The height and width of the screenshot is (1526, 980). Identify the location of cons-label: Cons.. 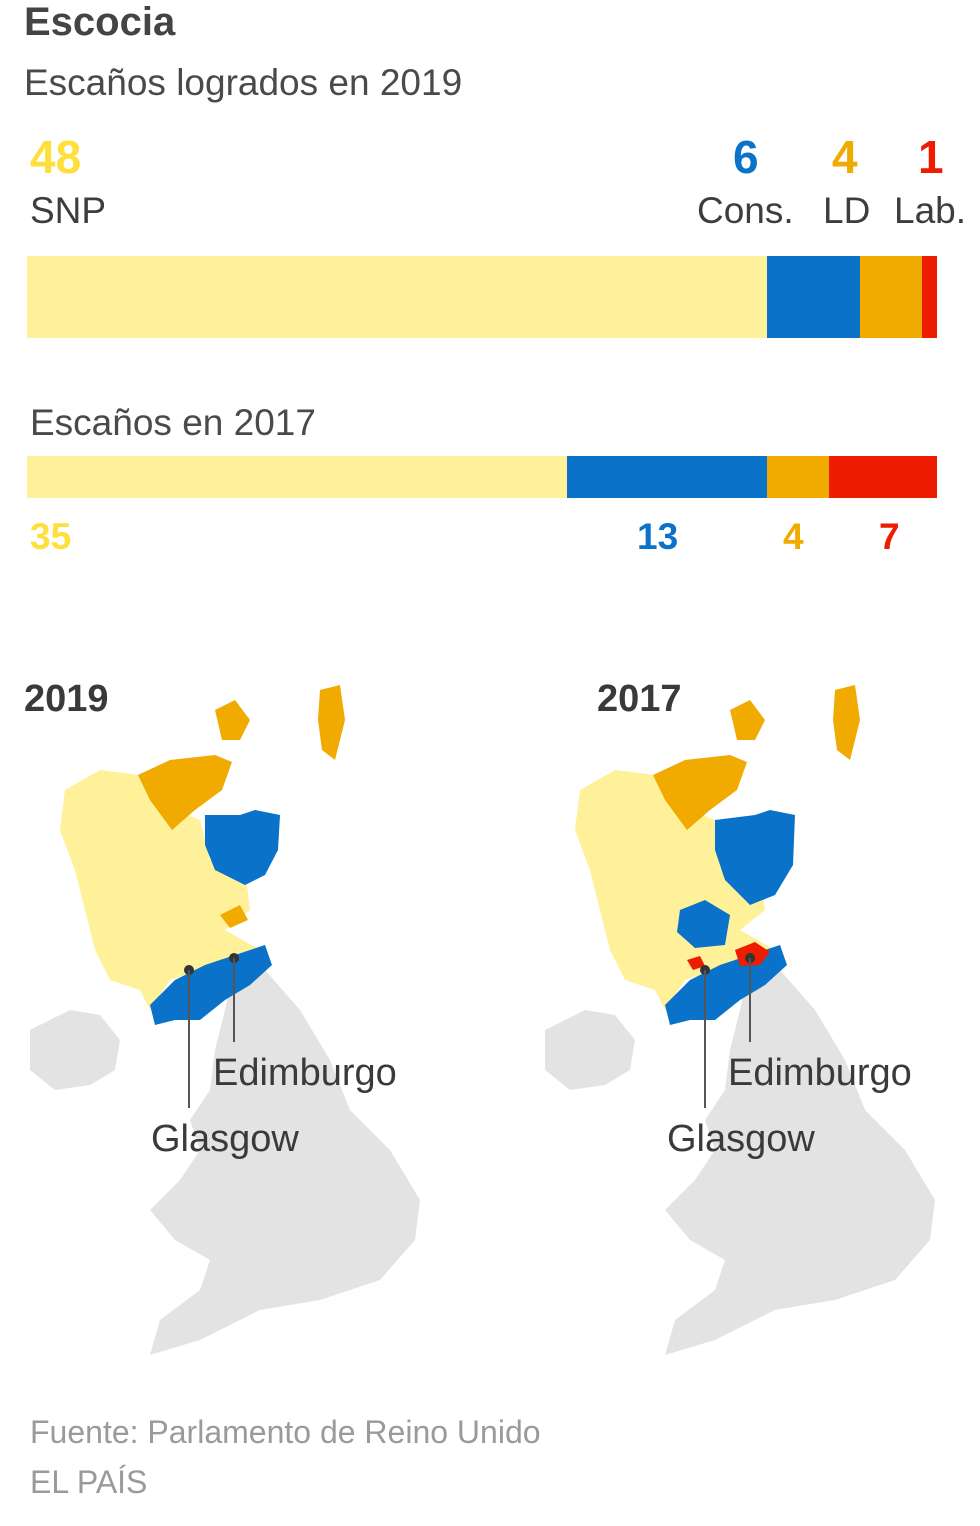
(745, 210).